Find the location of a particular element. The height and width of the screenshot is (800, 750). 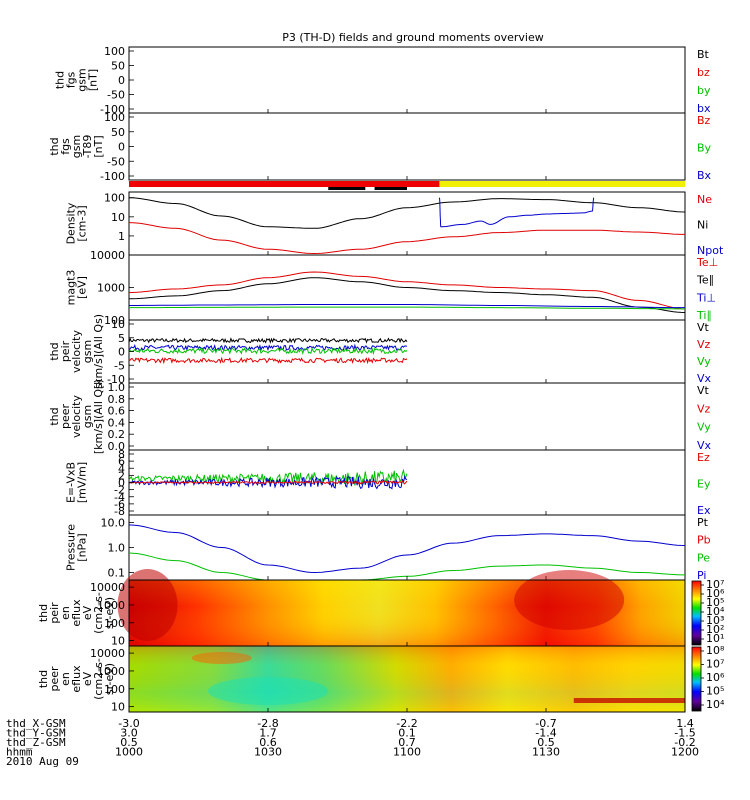

x-axis-value: -0.2 is located at coordinates (684, 742).